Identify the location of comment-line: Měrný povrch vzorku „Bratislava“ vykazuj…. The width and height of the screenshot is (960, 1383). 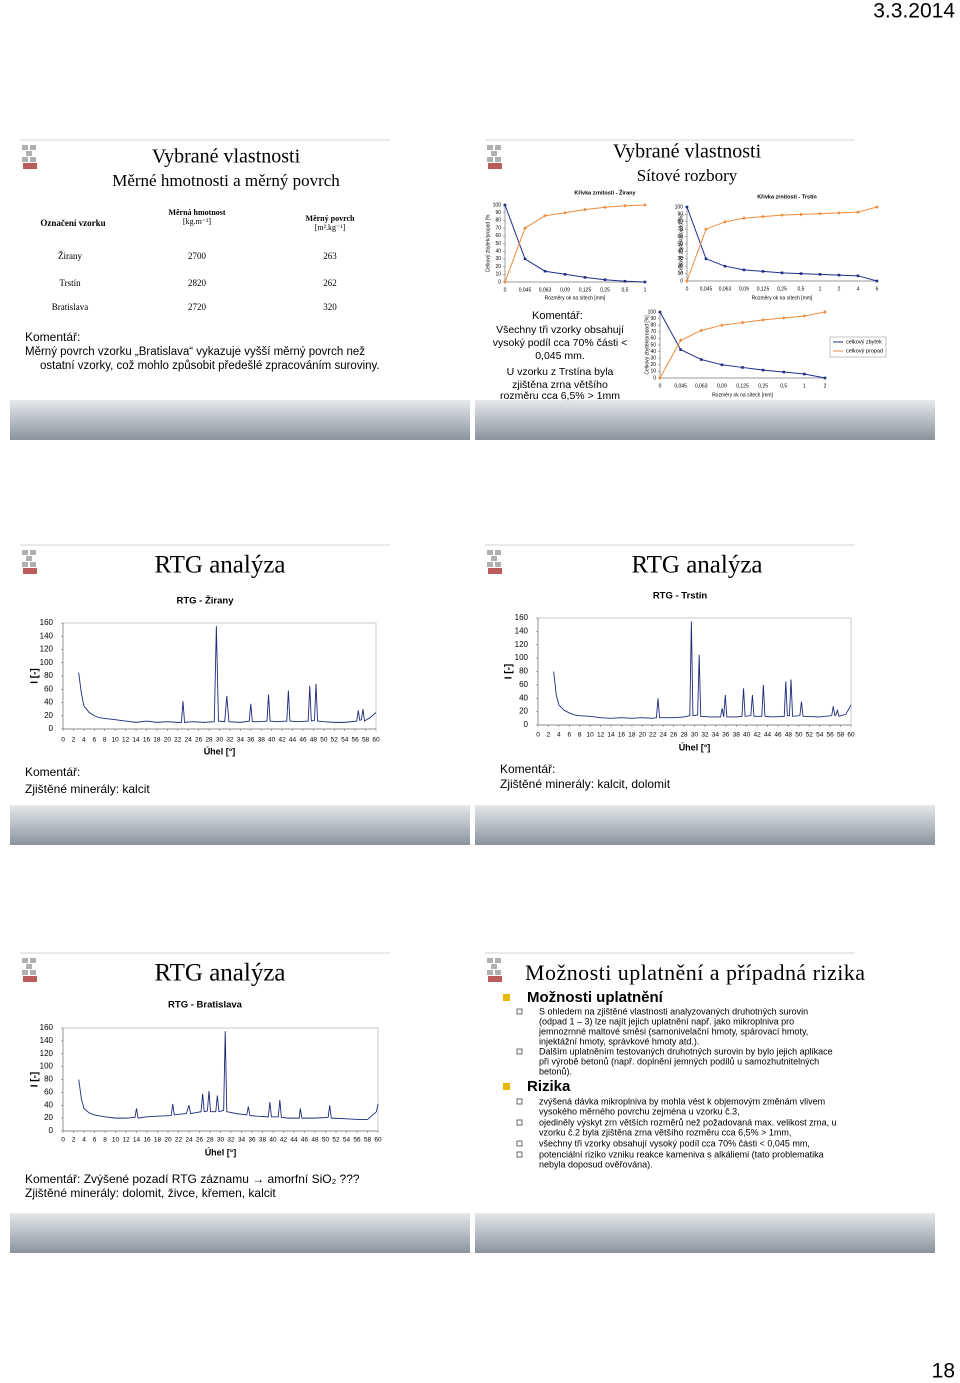
(195, 352).